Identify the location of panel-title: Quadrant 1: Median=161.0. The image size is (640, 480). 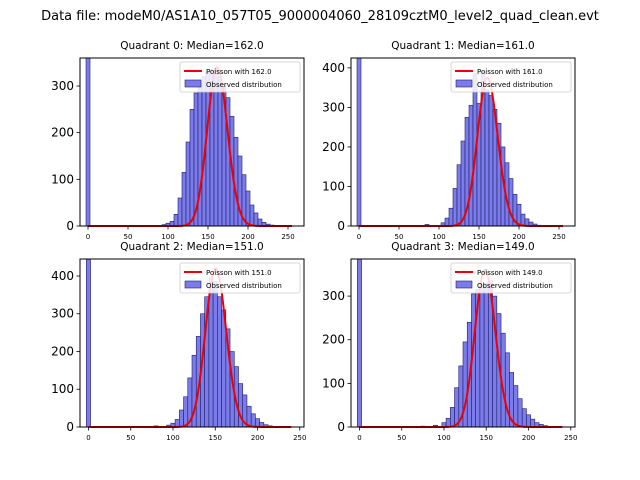
(462, 46).